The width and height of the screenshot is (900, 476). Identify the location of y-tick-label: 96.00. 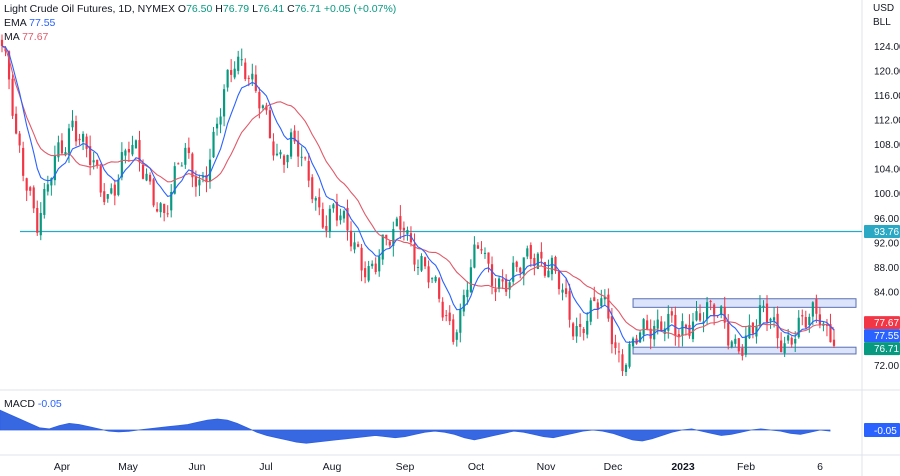
(886, 219).